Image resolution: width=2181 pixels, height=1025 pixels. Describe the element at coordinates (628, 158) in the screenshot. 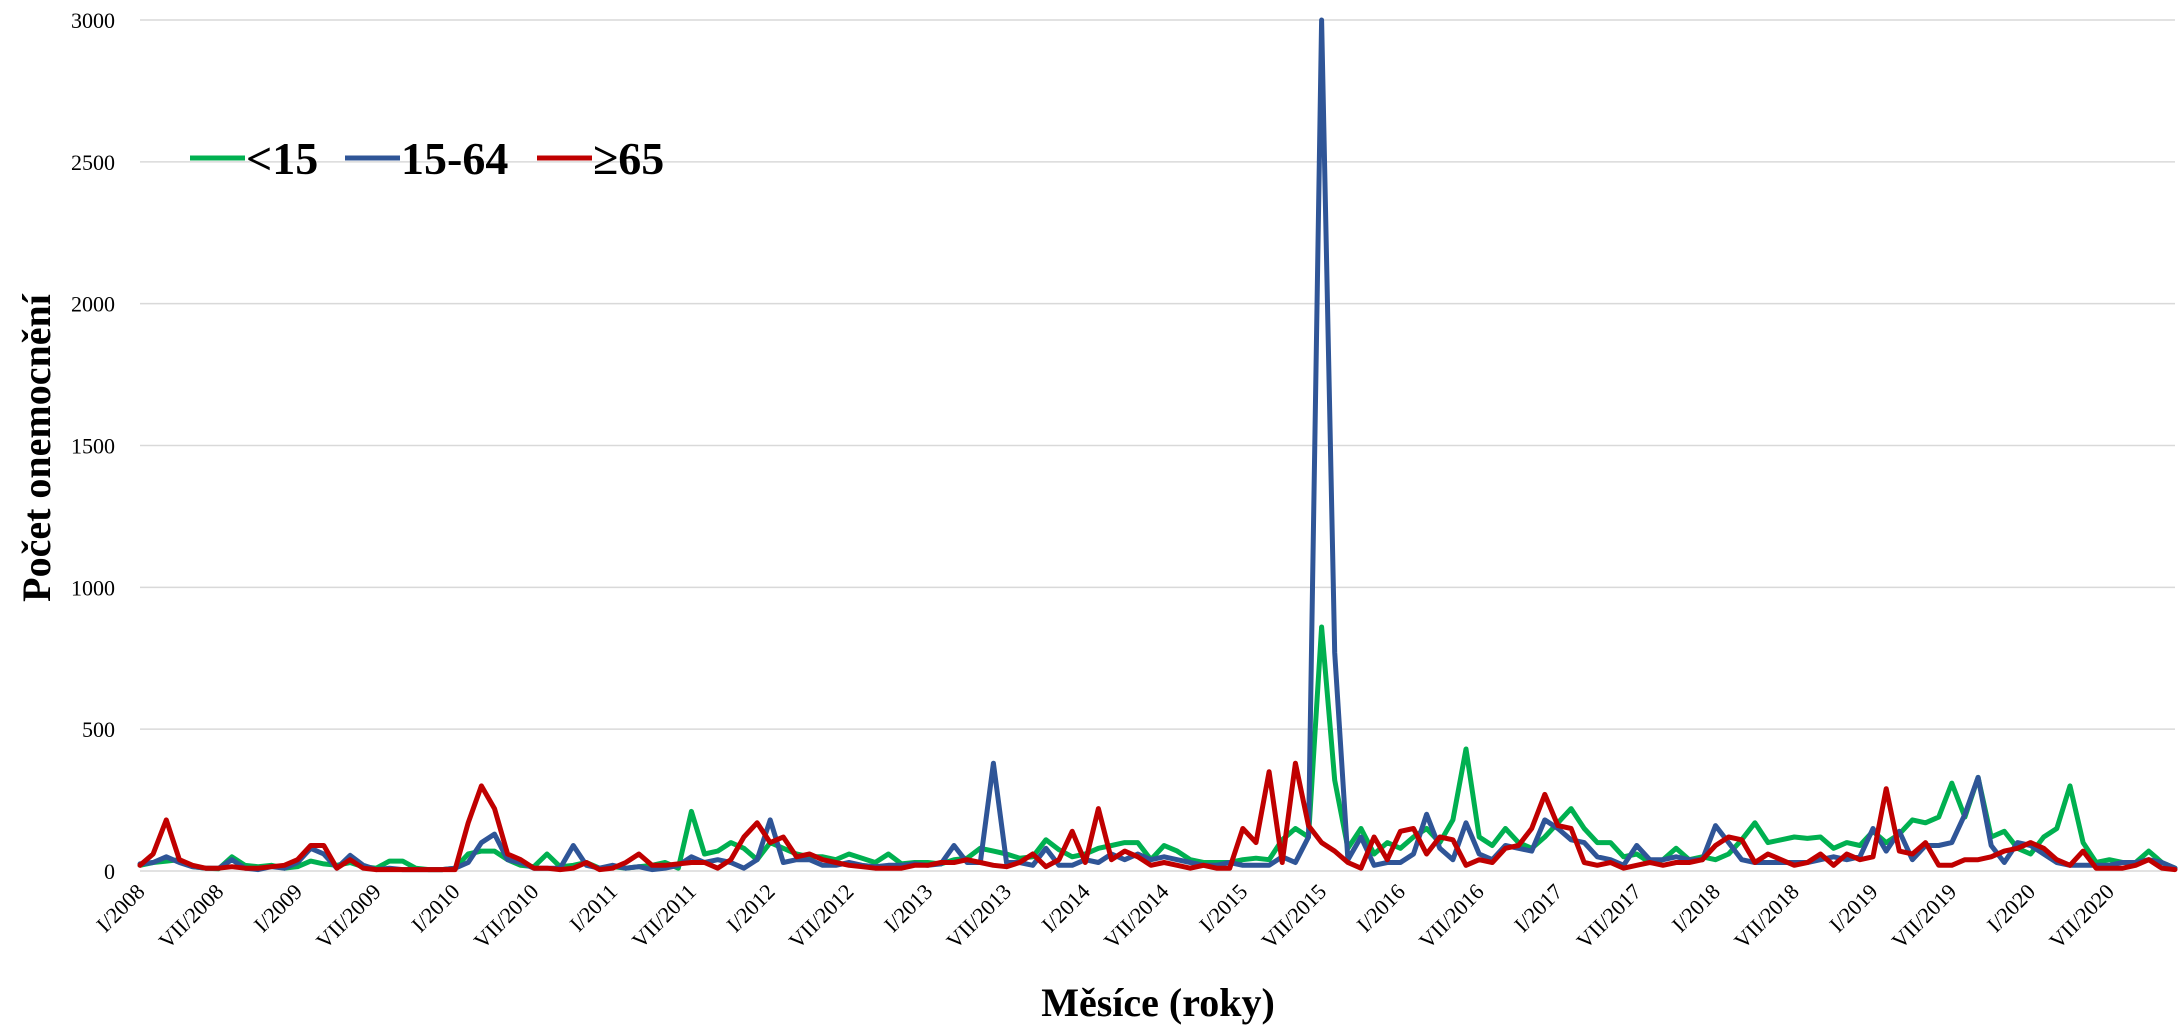

I see `legend-label-2: ≥65` at that location.